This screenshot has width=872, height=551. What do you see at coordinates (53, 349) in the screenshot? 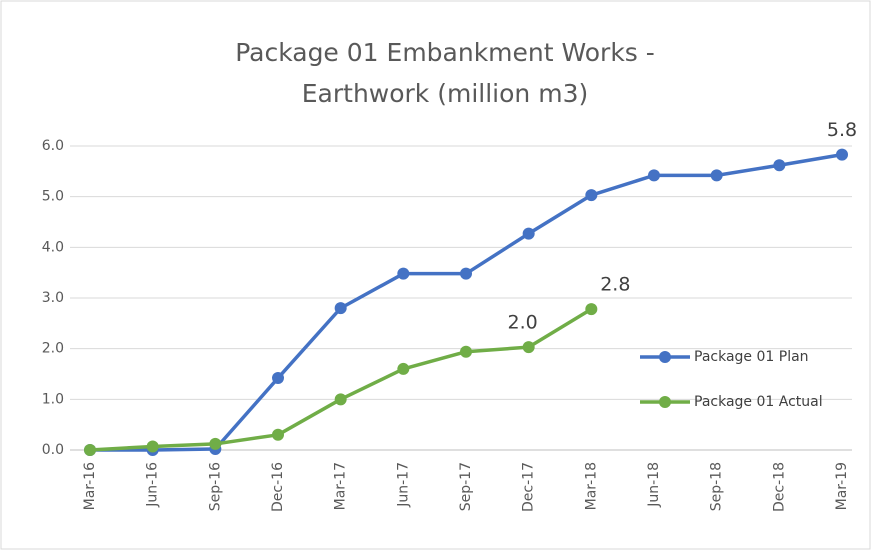
I see `y-tick-label: 2.0` at bounding box center [53, 349].